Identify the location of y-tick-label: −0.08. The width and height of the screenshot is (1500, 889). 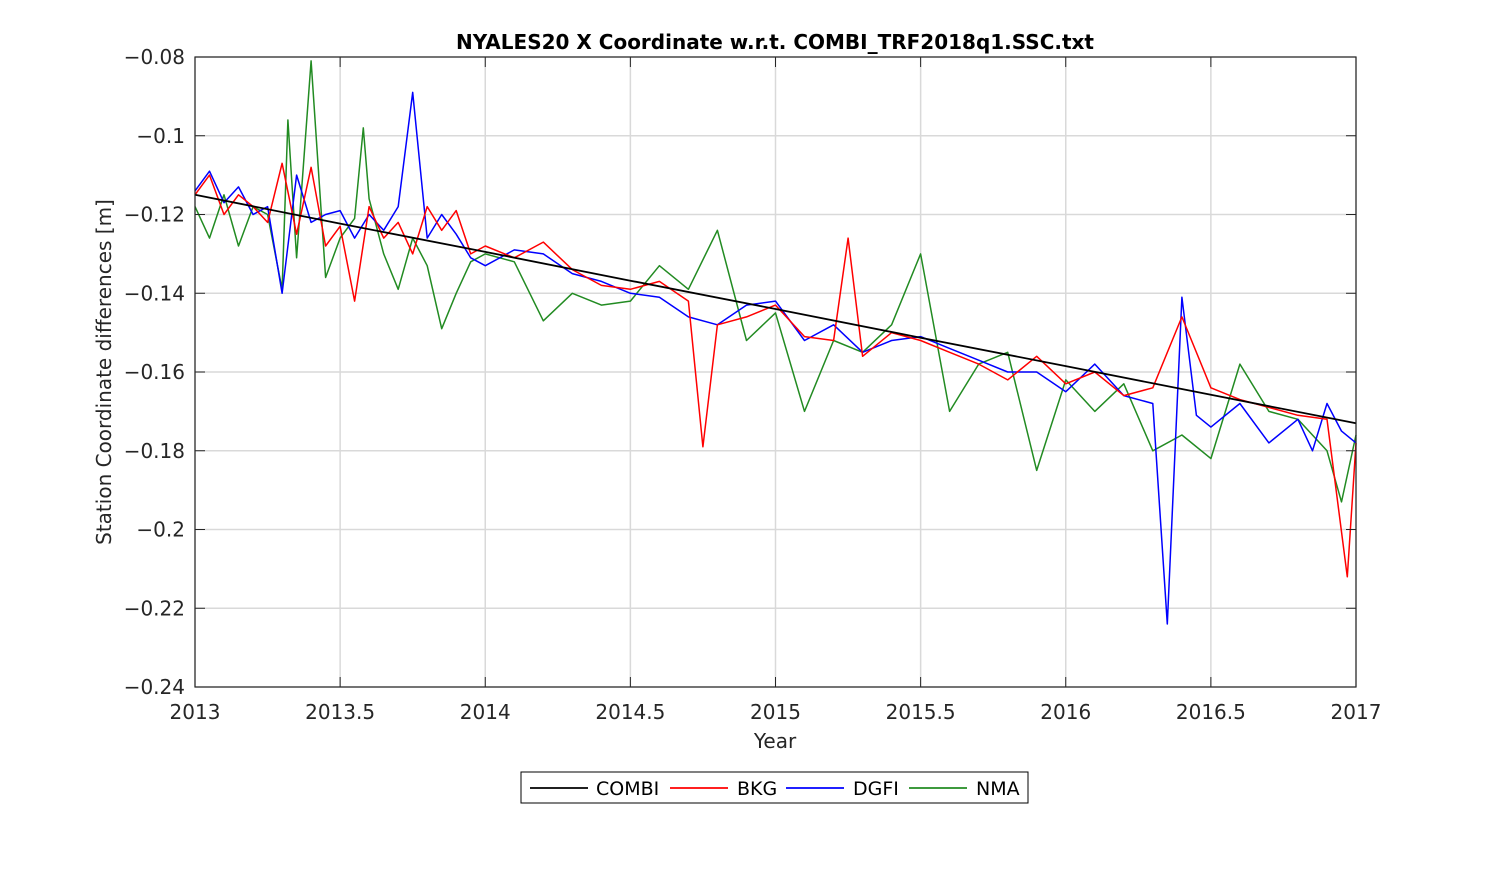
(154, 57).